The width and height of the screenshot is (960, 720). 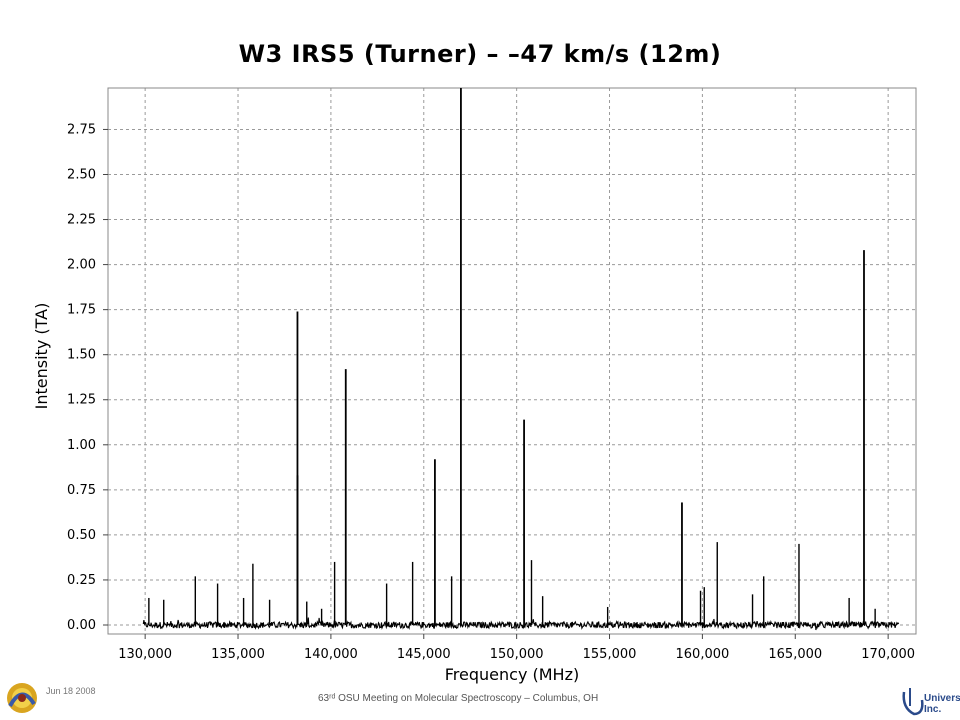 I want to click on y-tick-label: 0.75, so click(x=81, y=490).